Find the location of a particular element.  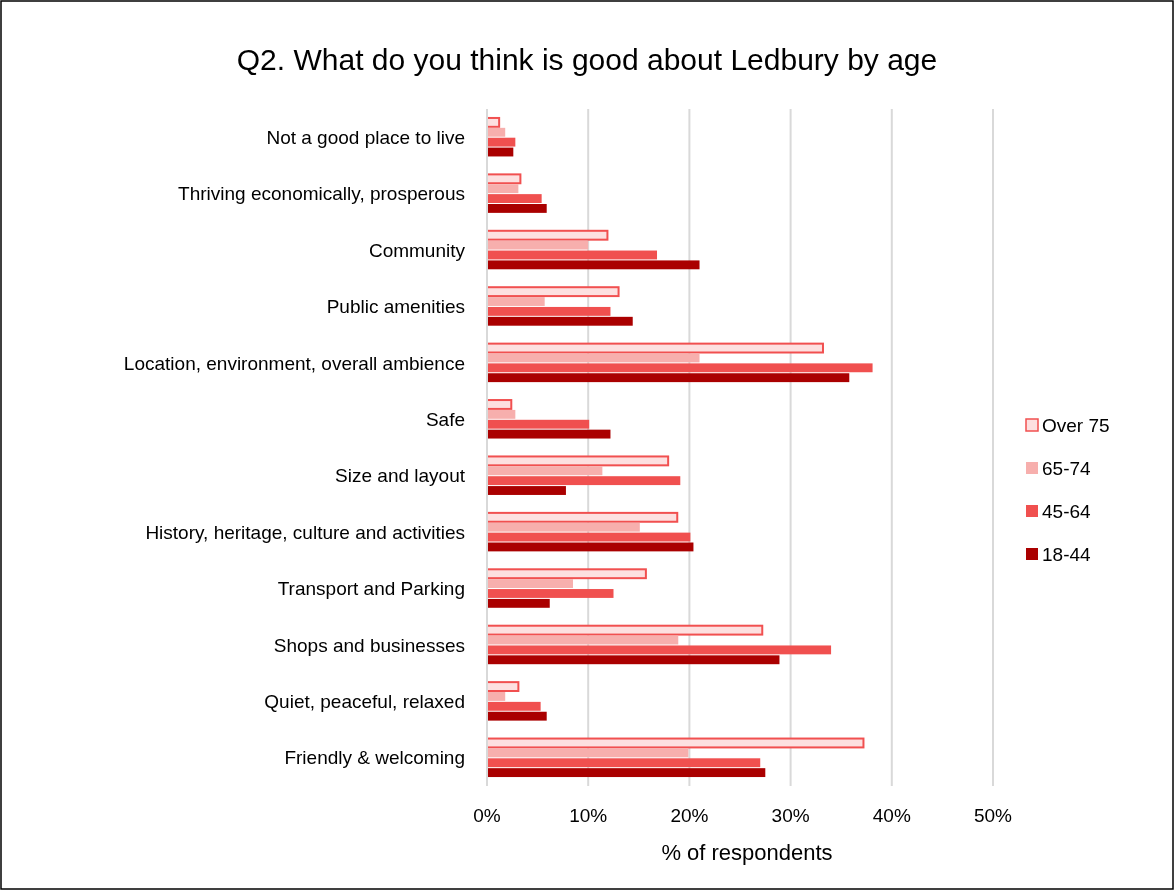

y-tick-label: Public amenities is located at coordinates (395, 307).